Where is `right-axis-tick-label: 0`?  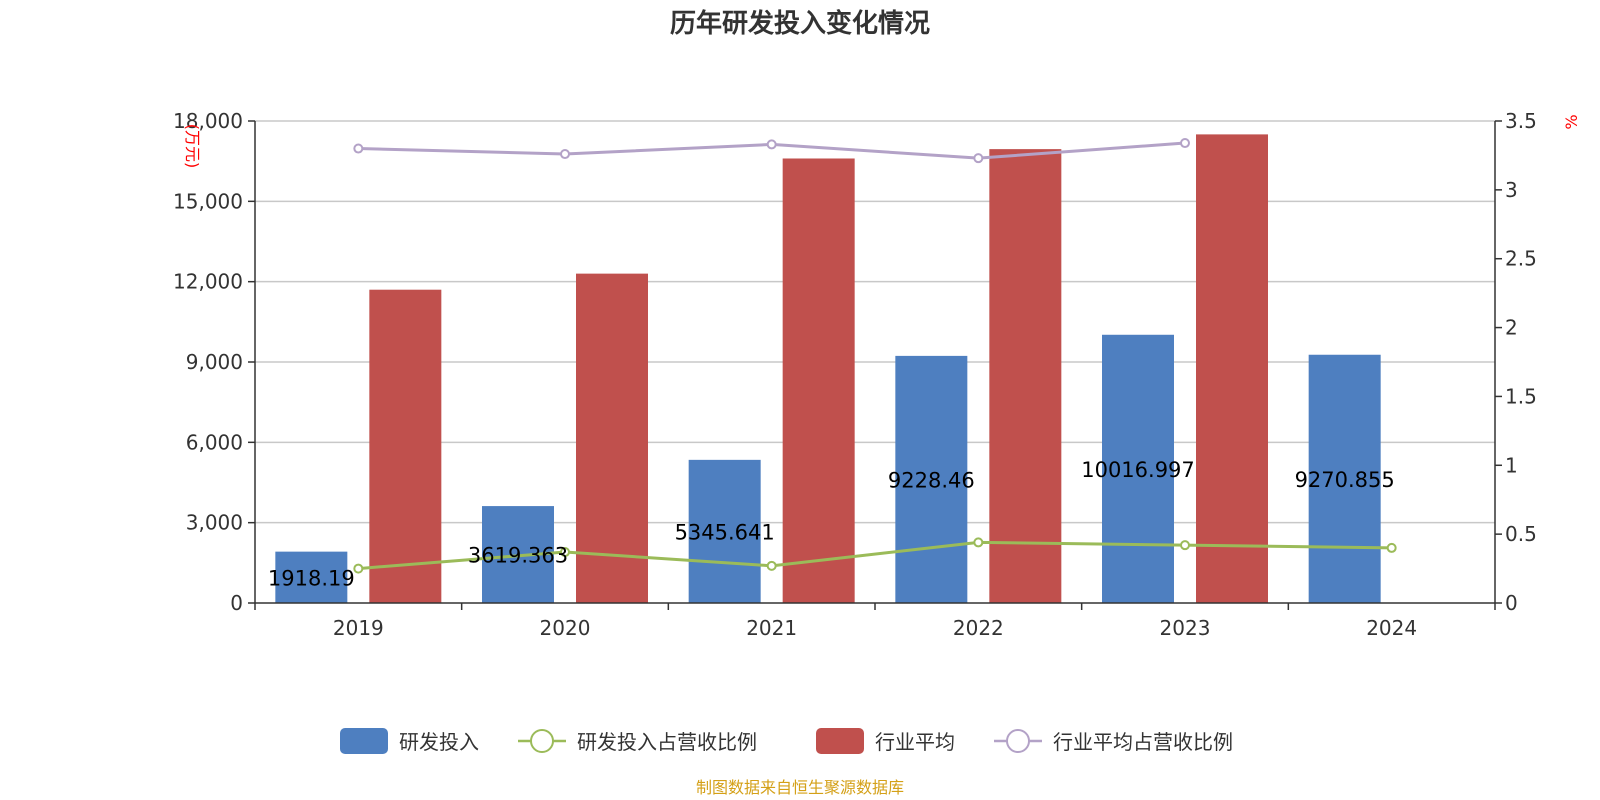
right-axis-tick-label: 0 is located at coordinates (1511, 603).